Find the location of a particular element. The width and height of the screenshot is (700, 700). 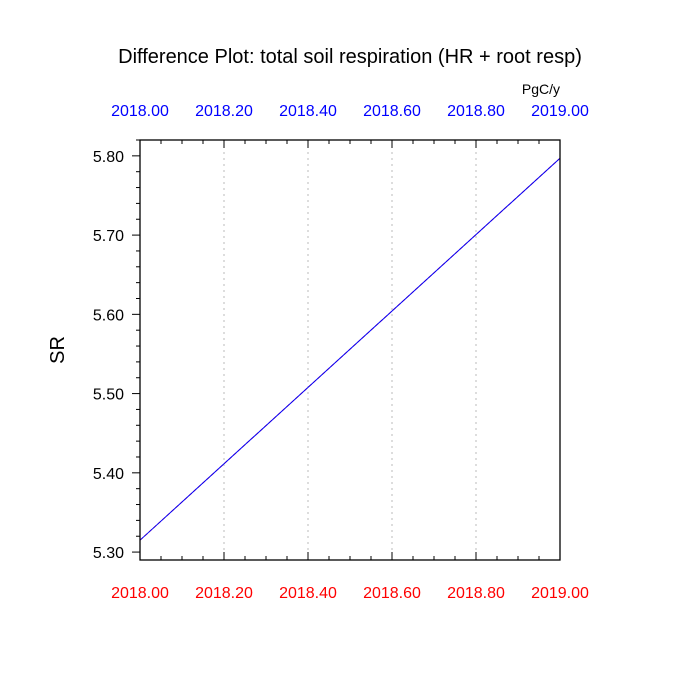

x-tick-label-top: 2018.40 is located at coordinates (308, 111).